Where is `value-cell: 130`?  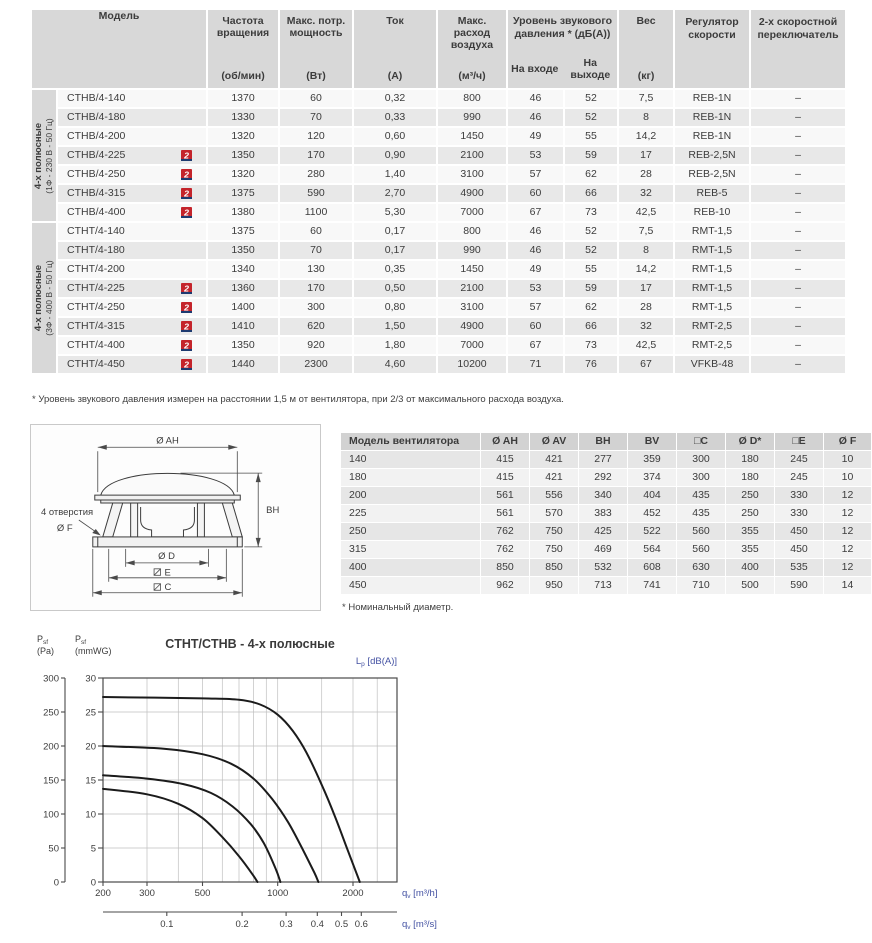 value-cell: 130 is located at coordinates (316, 269).